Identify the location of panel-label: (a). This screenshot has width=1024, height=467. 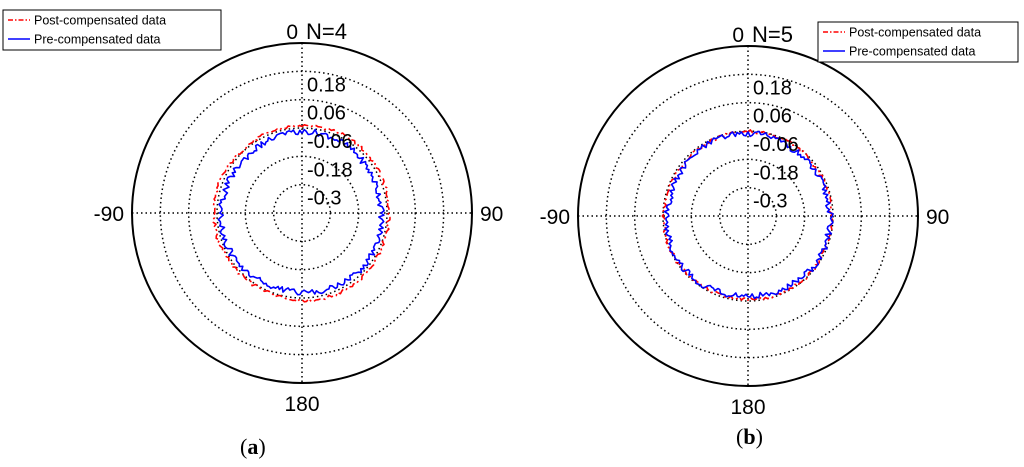
(253, 446).